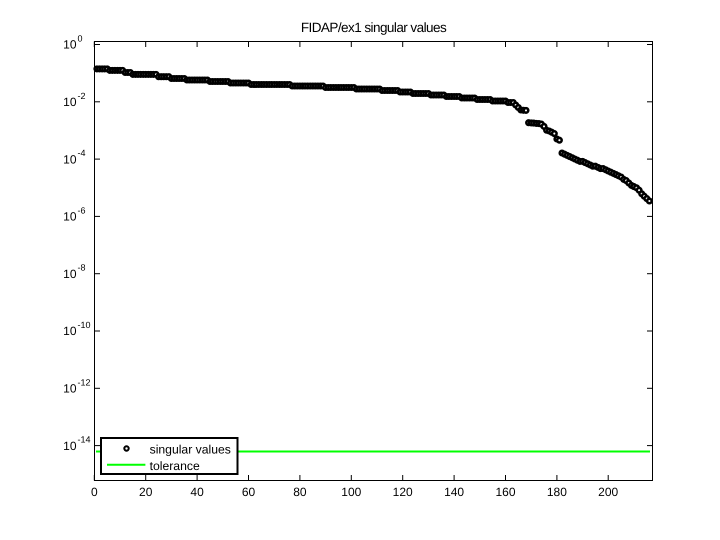 The height and width of the screenshot is (540, 720). I want to click on svg-text: 180, so click(557, 492).